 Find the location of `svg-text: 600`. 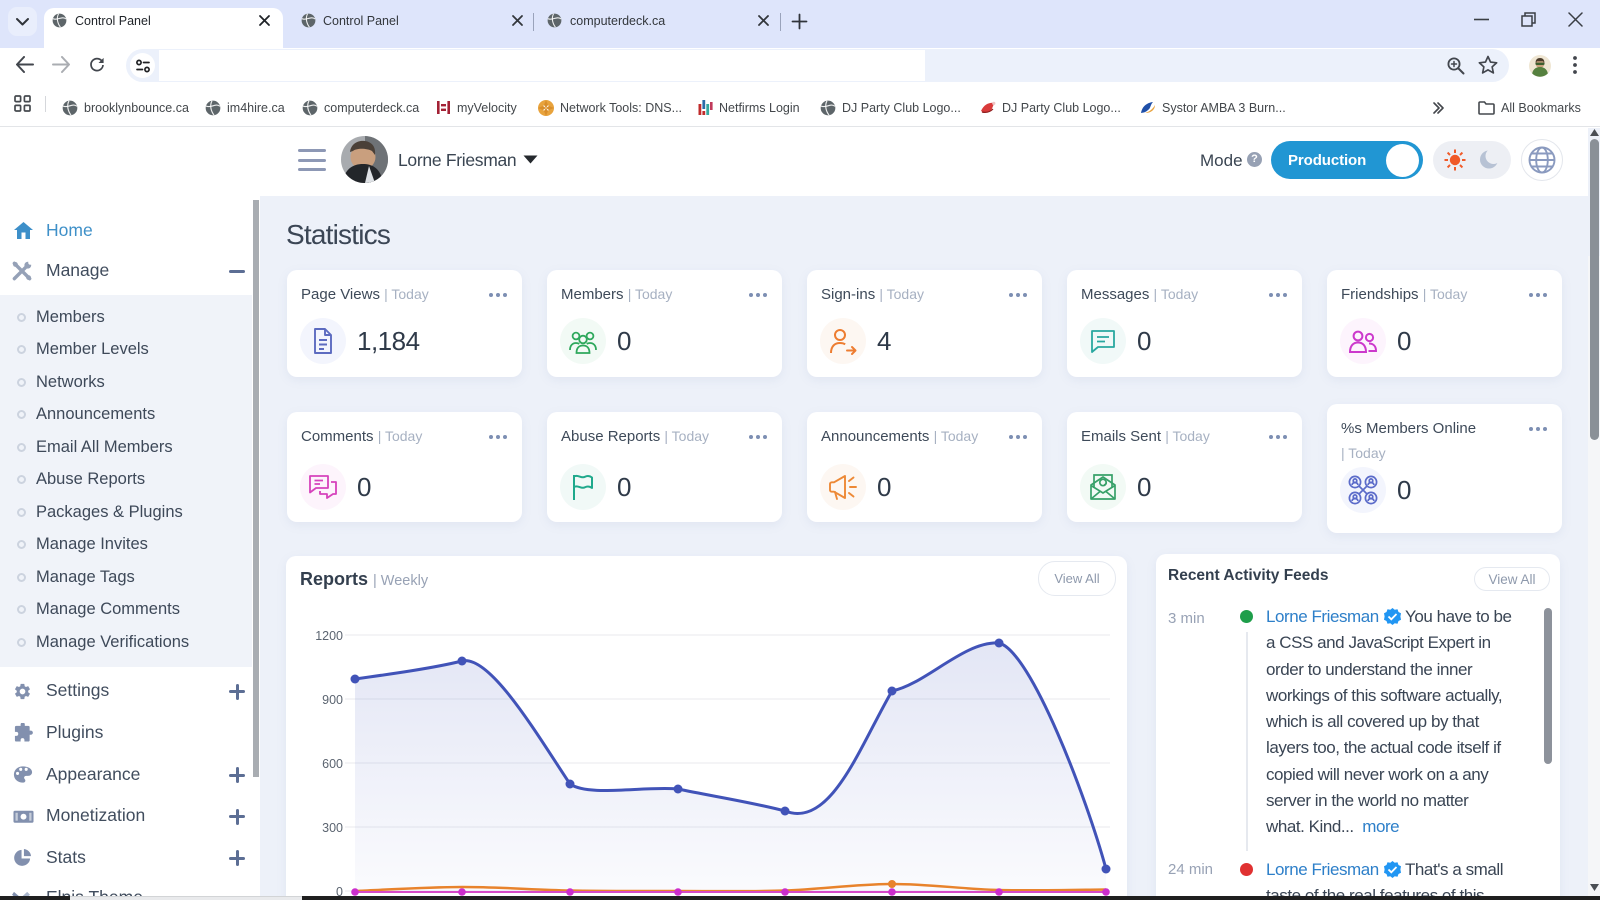

svg-text: 600 is located at coordinates (332, 764).